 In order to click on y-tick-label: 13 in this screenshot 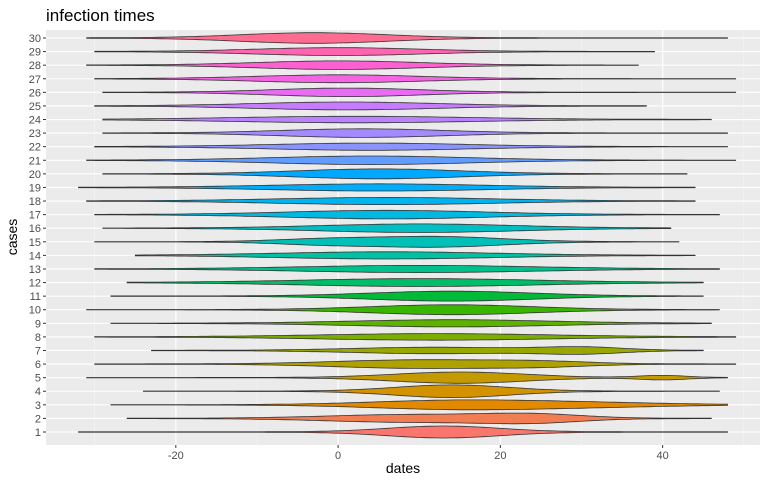, I will do `click(35, 270)`.